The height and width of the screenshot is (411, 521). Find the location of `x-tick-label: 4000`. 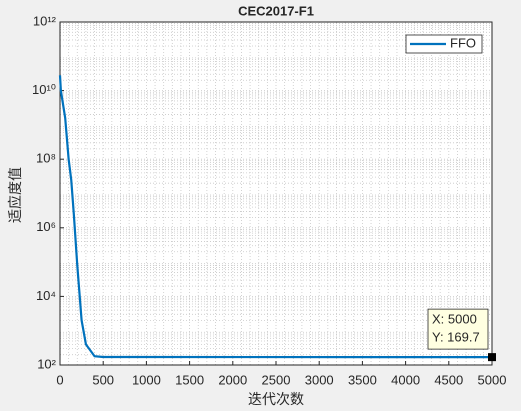

x-tick-label: 4000 is located at coordinates (405, 379).